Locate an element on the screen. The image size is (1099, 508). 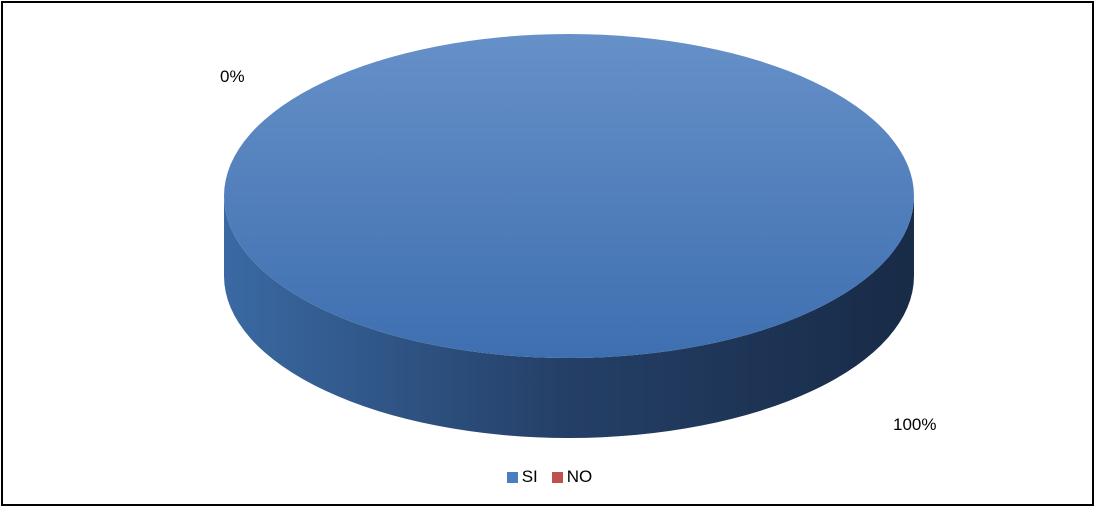
data-label-si: 100% is located at coordinates (914, 424).